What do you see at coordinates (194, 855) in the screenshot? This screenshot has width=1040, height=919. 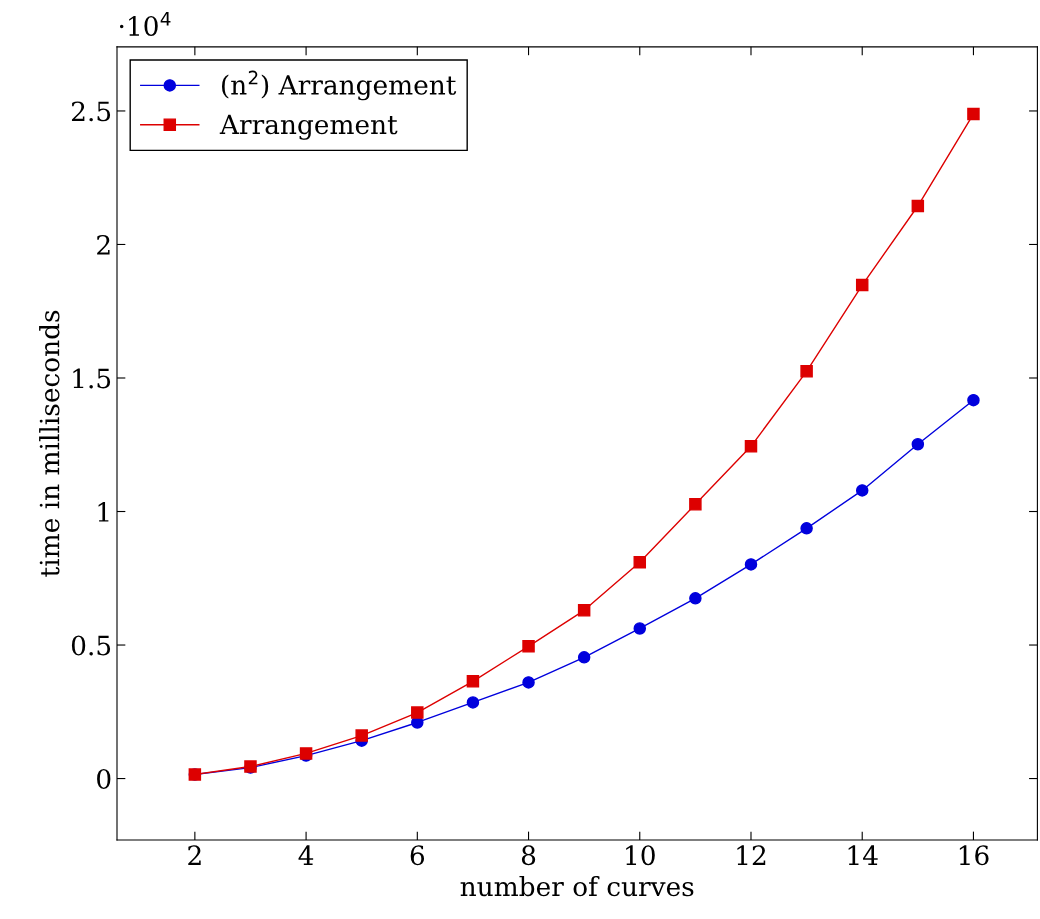 I see `x-tick-label: 2` at bounding box center [194, 855].